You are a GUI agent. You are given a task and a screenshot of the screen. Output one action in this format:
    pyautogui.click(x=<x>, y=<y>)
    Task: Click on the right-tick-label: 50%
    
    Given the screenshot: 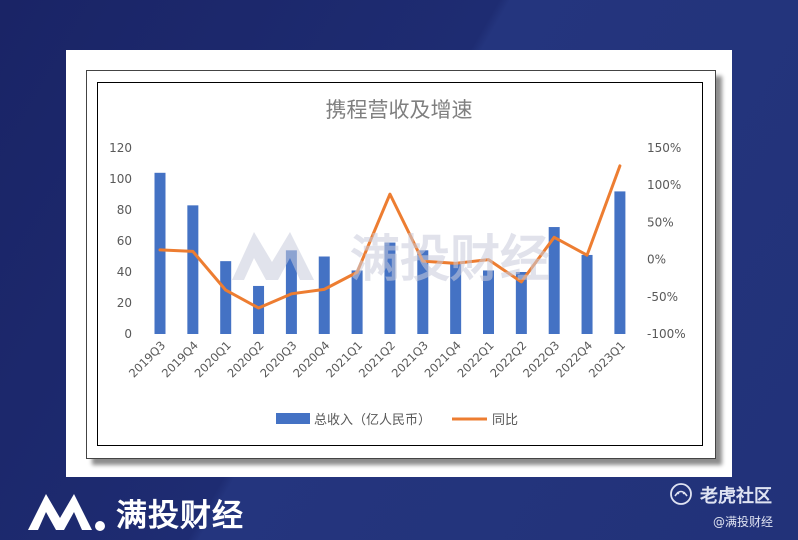 What is the action you would take?
    pyautogui.click(x=660, y=222)
    